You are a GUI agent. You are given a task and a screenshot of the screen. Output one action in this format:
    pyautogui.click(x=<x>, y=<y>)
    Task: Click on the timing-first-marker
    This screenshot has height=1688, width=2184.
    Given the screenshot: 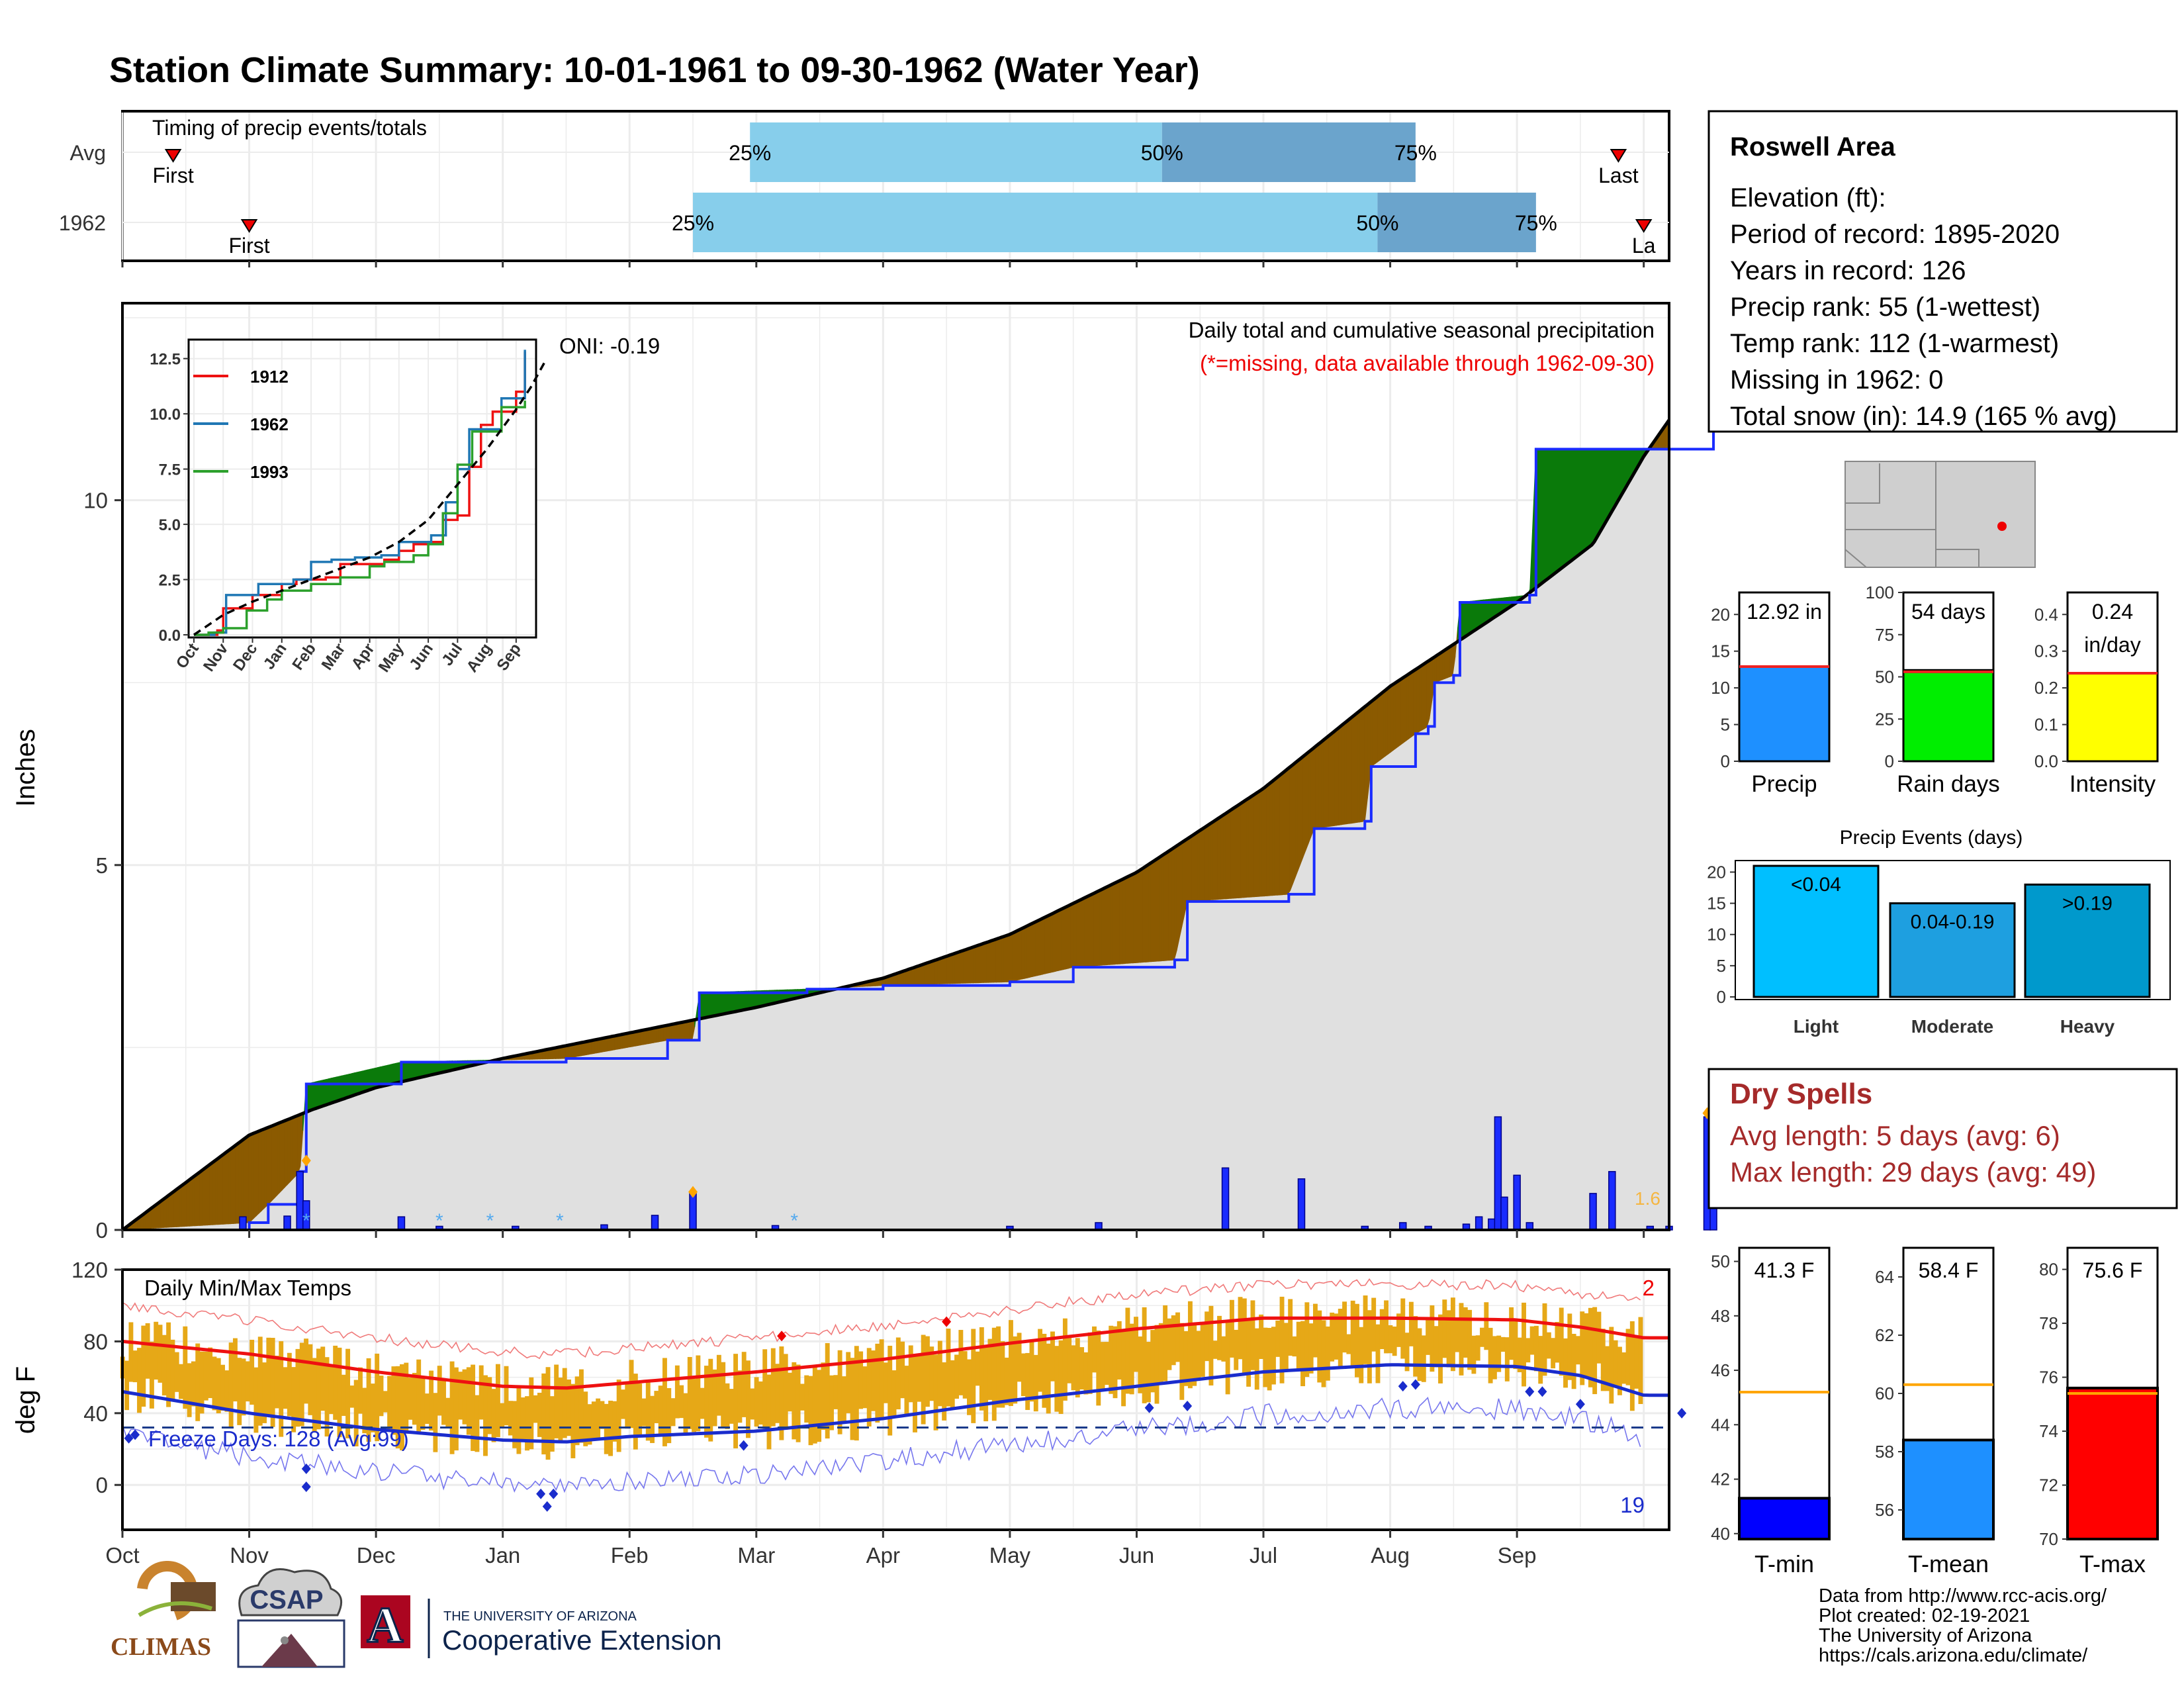 What is the action you would take?
    pyautogui.click(x=249, y=226)
    